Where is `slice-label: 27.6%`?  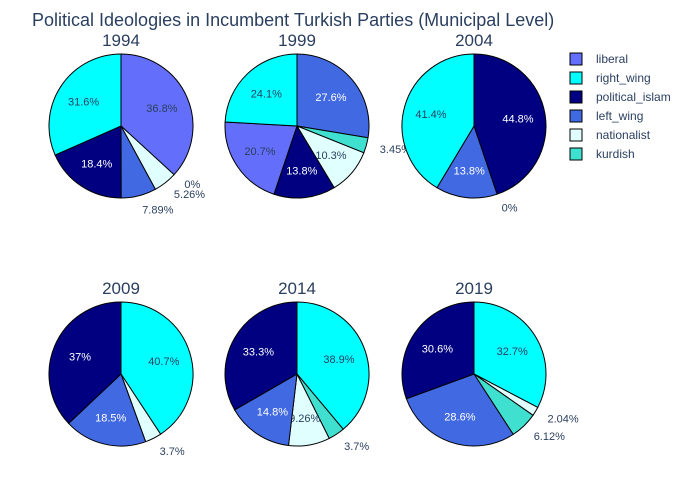
slice-label: 27.6% is located at coordinates (330, 98).